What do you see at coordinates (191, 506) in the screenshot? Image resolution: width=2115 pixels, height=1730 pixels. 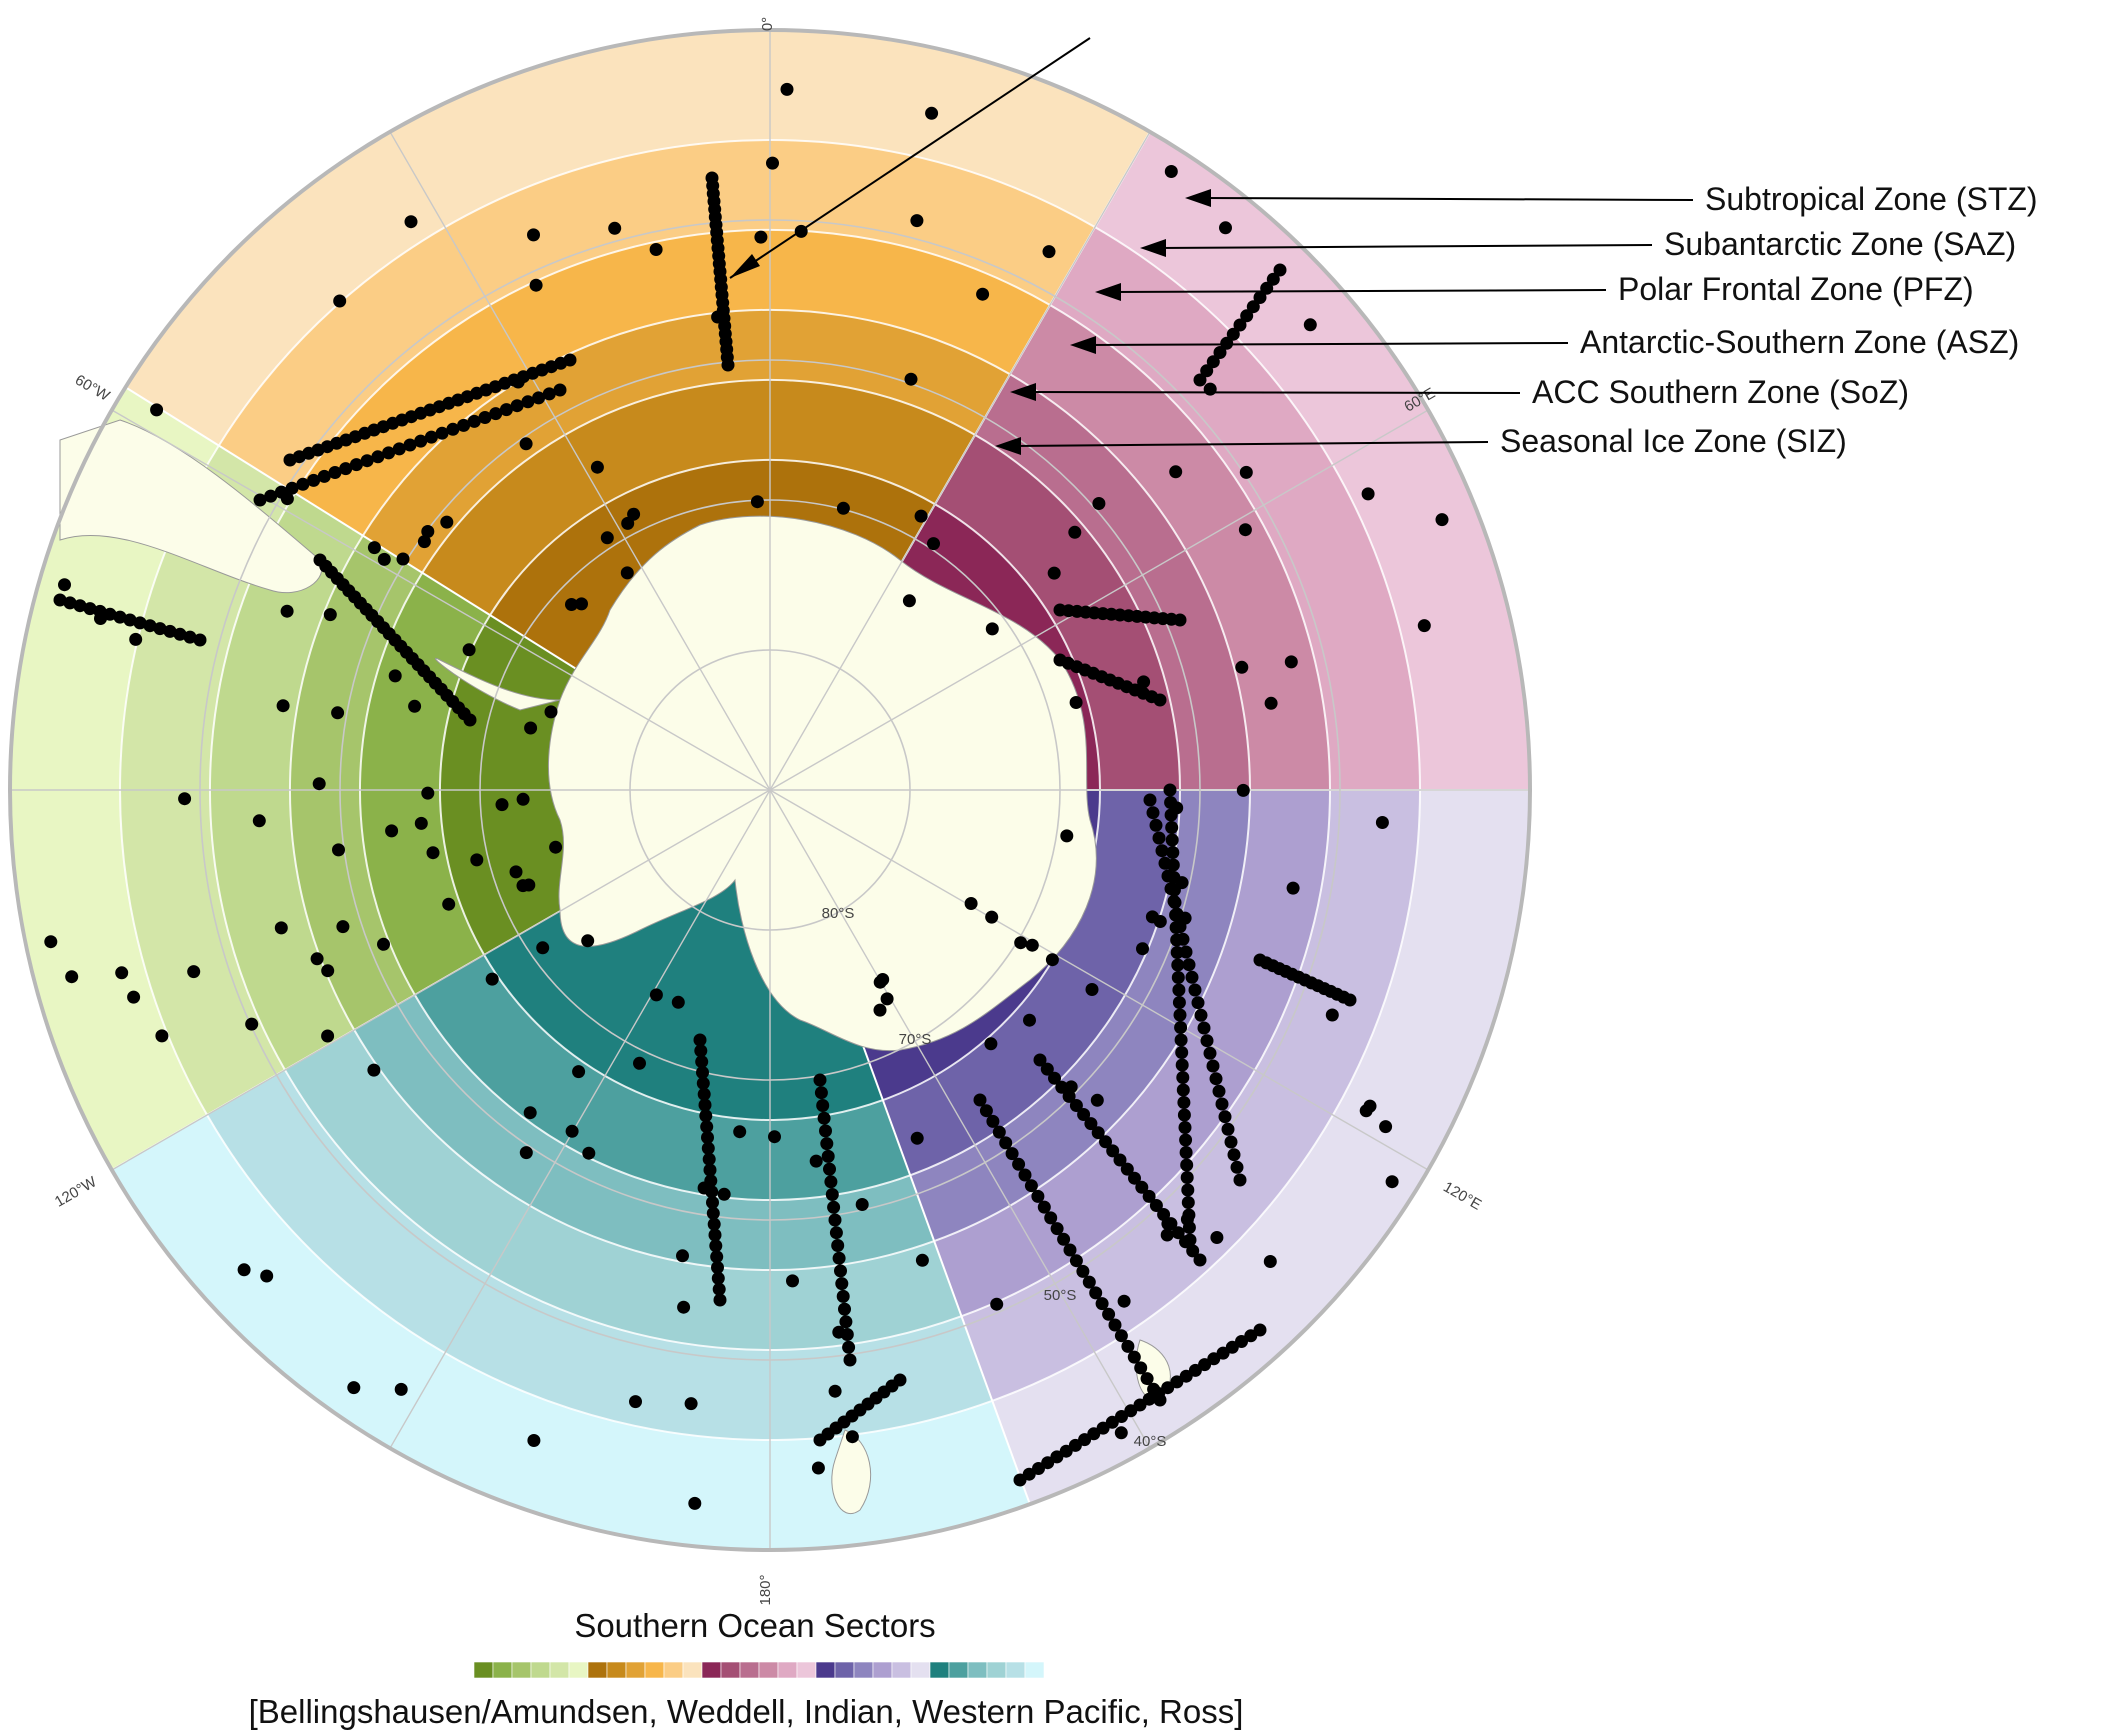 I see `south-america-tip` at bounding box center [191, 506].